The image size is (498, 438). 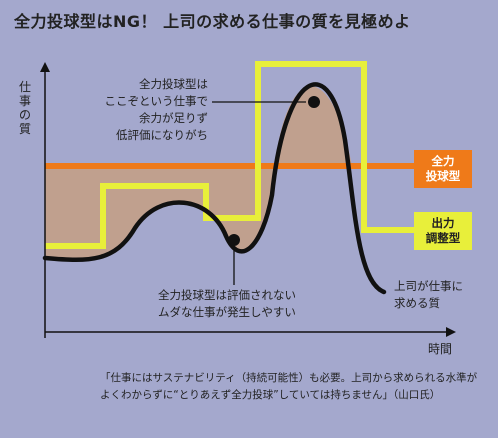 I want to click on trough-annotation: 全力投球型は評価されない ムダな仕事が発生しやすい, so click(x=227, y=304).